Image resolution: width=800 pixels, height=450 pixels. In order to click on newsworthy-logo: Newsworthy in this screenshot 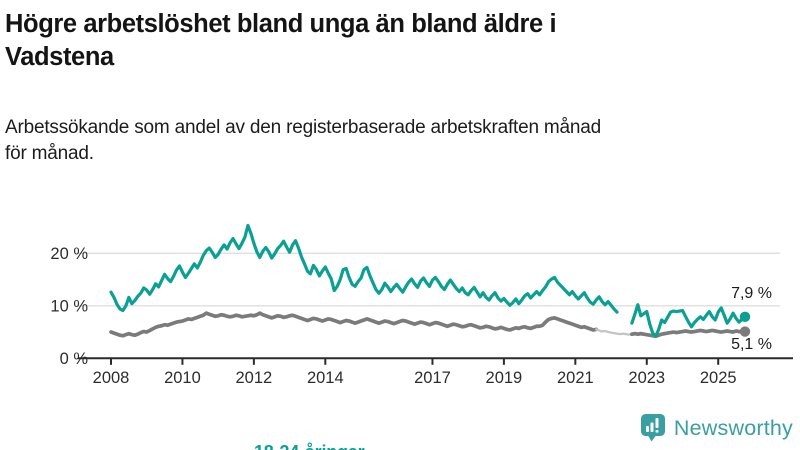, I will do `click(716, 428)`.